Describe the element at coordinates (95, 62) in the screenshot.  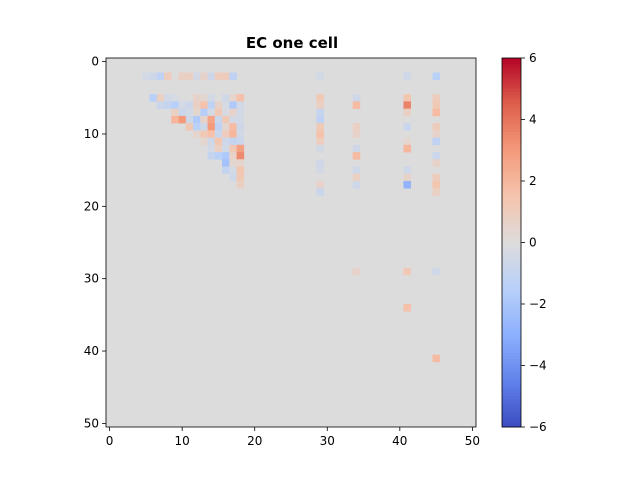
I see `y-tick-label: 0` at that location.